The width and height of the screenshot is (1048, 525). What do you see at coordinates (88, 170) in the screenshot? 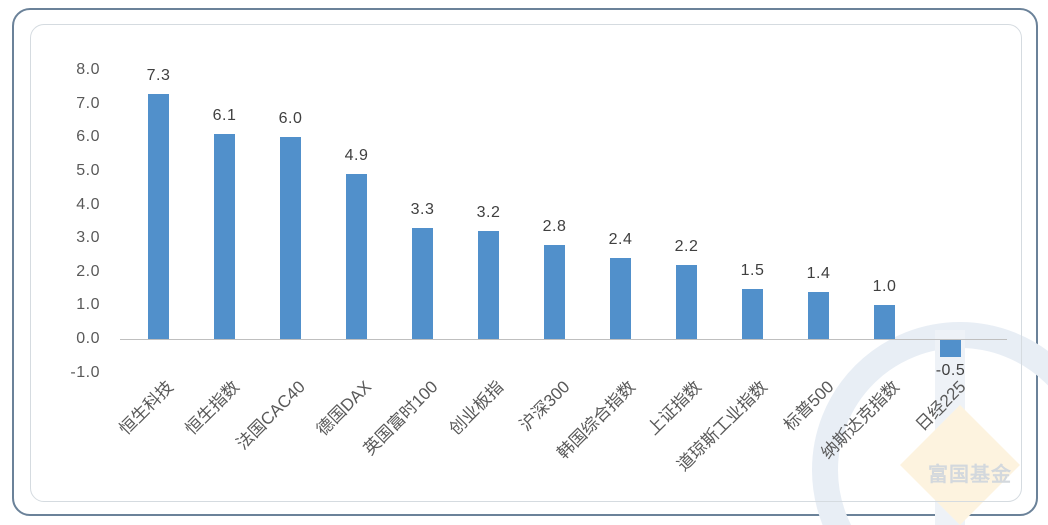
I see `y-tick-label: 5.0` at bounding box center [88, 170].